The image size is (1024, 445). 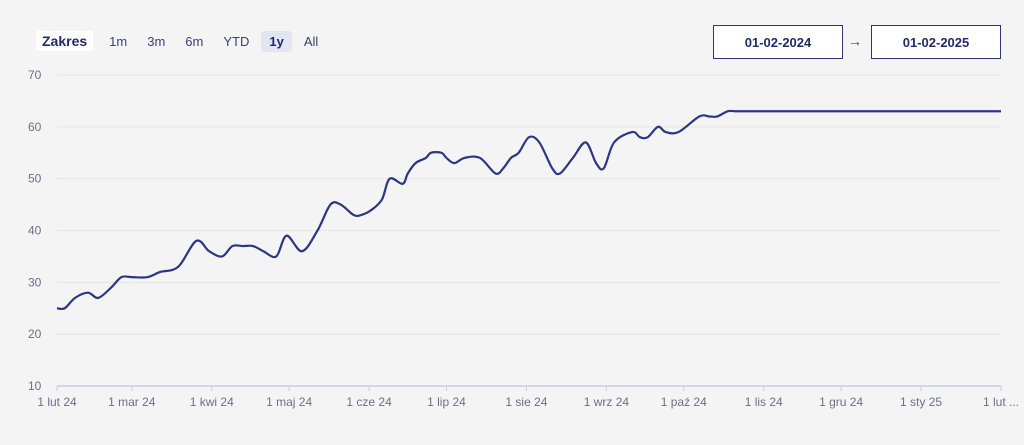 What do you see at coordinates (369, 402) in the screenshot?
I see `x-tick-label: 1 cze 24` at bounding box center [369, 402].